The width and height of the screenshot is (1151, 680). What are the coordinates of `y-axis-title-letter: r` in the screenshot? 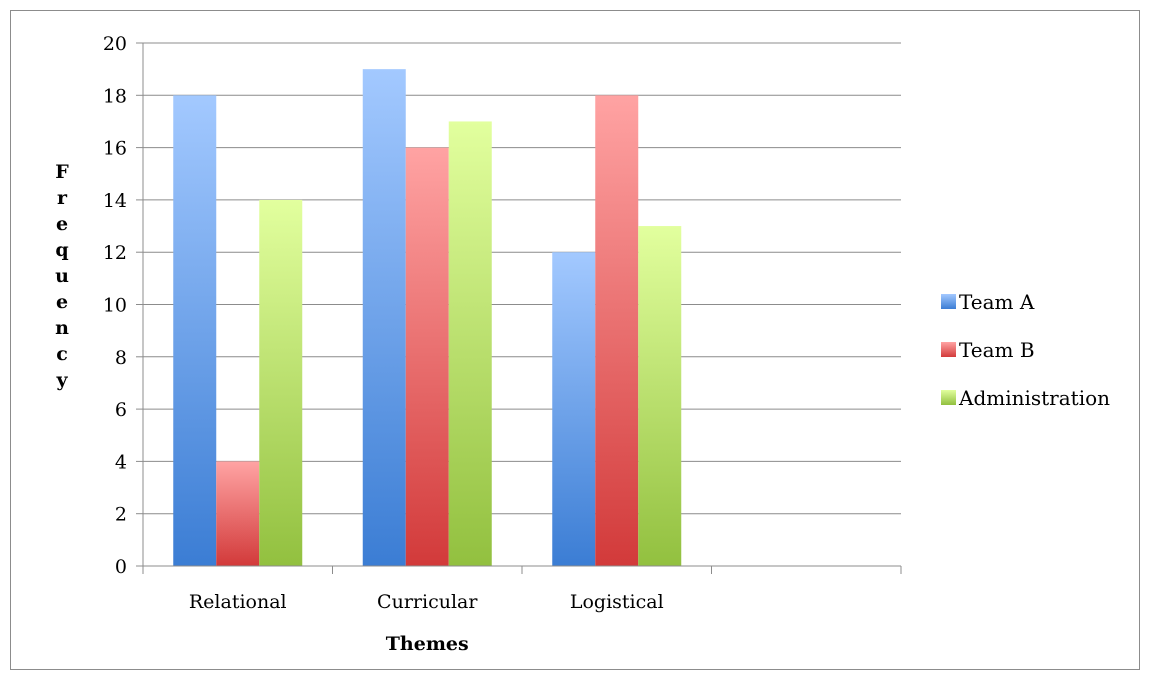 It's located at (62, 198).